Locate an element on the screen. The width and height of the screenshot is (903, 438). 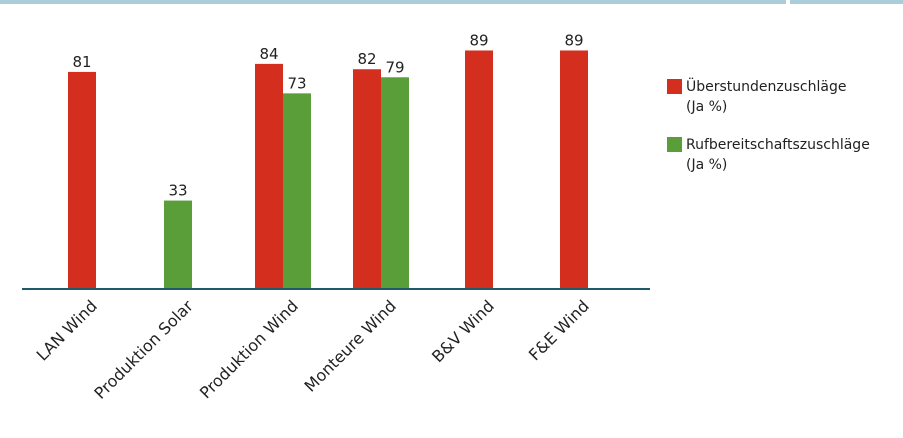
legend-swatch-oncall is located at coordinates (674, 144).